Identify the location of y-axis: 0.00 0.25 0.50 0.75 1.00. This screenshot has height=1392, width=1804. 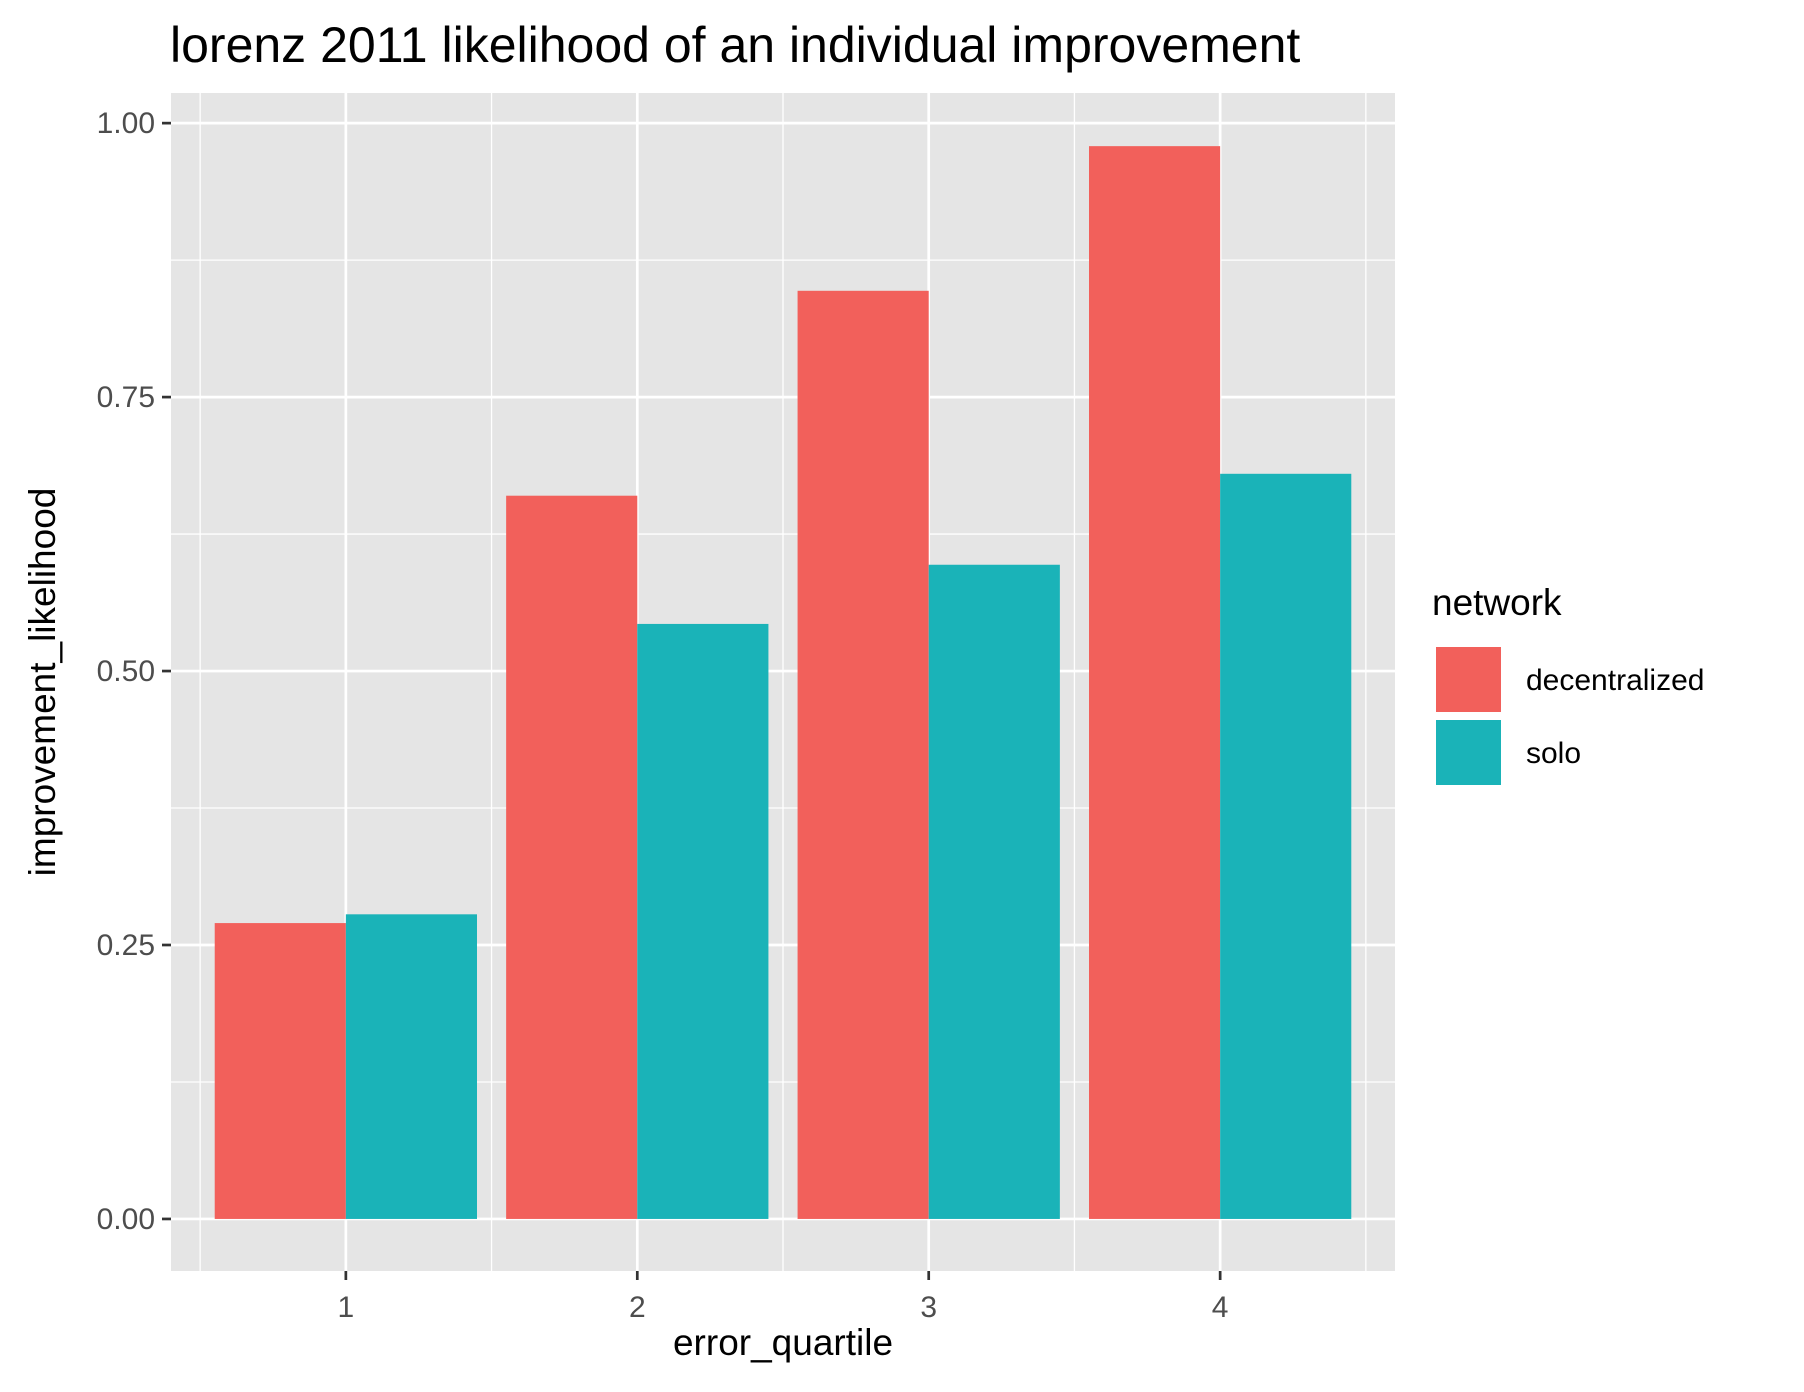
(134, 671).